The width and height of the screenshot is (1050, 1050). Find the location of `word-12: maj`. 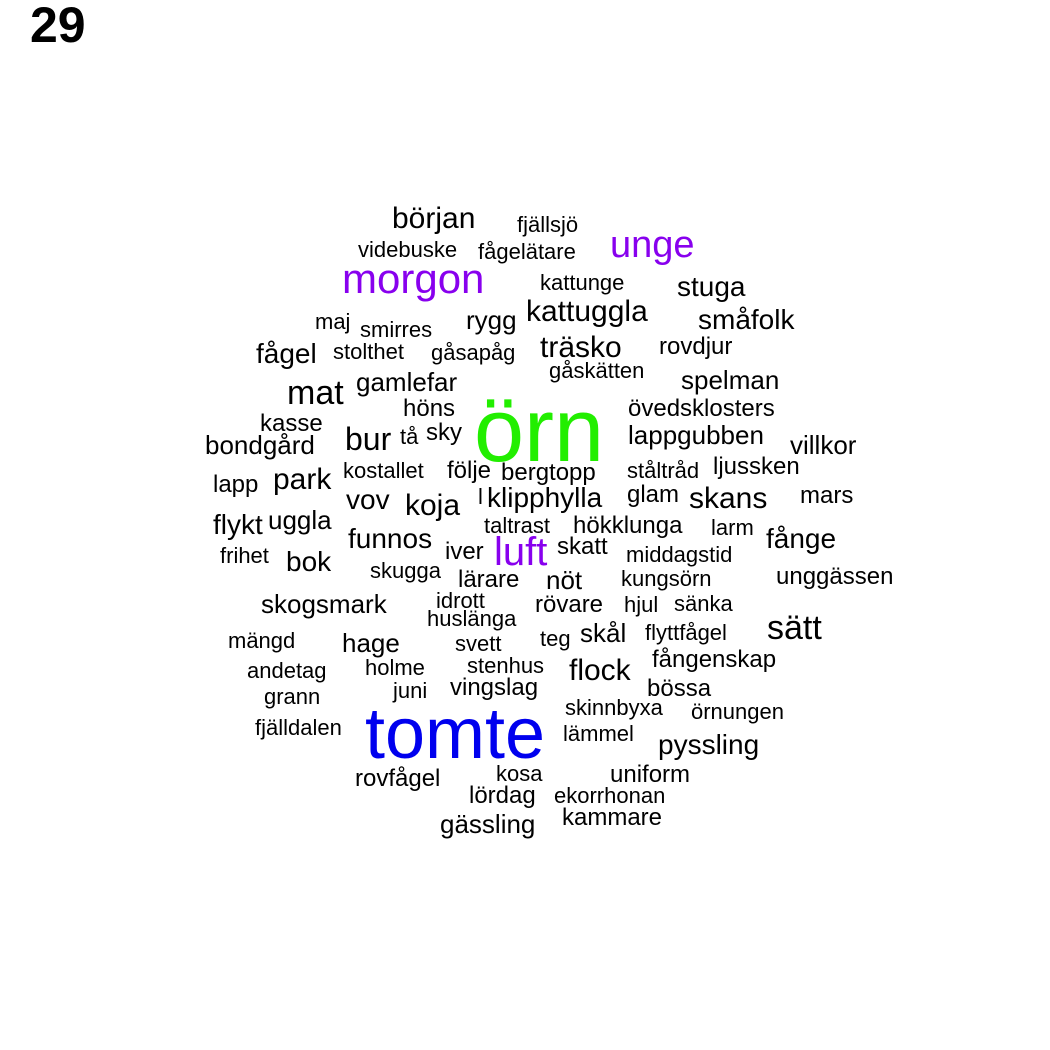

word-12: maj is located at coordinates (333, 321).